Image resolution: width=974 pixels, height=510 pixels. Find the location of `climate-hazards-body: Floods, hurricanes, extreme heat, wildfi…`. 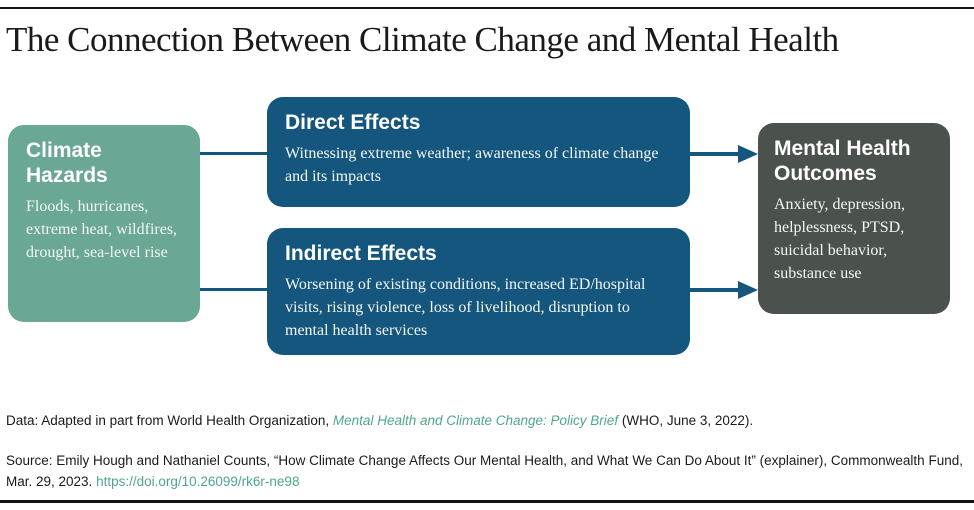

climate-hazards-body: Floods, hurricanes, extreme heat, wildfi… is located at coordinates (102, 229).